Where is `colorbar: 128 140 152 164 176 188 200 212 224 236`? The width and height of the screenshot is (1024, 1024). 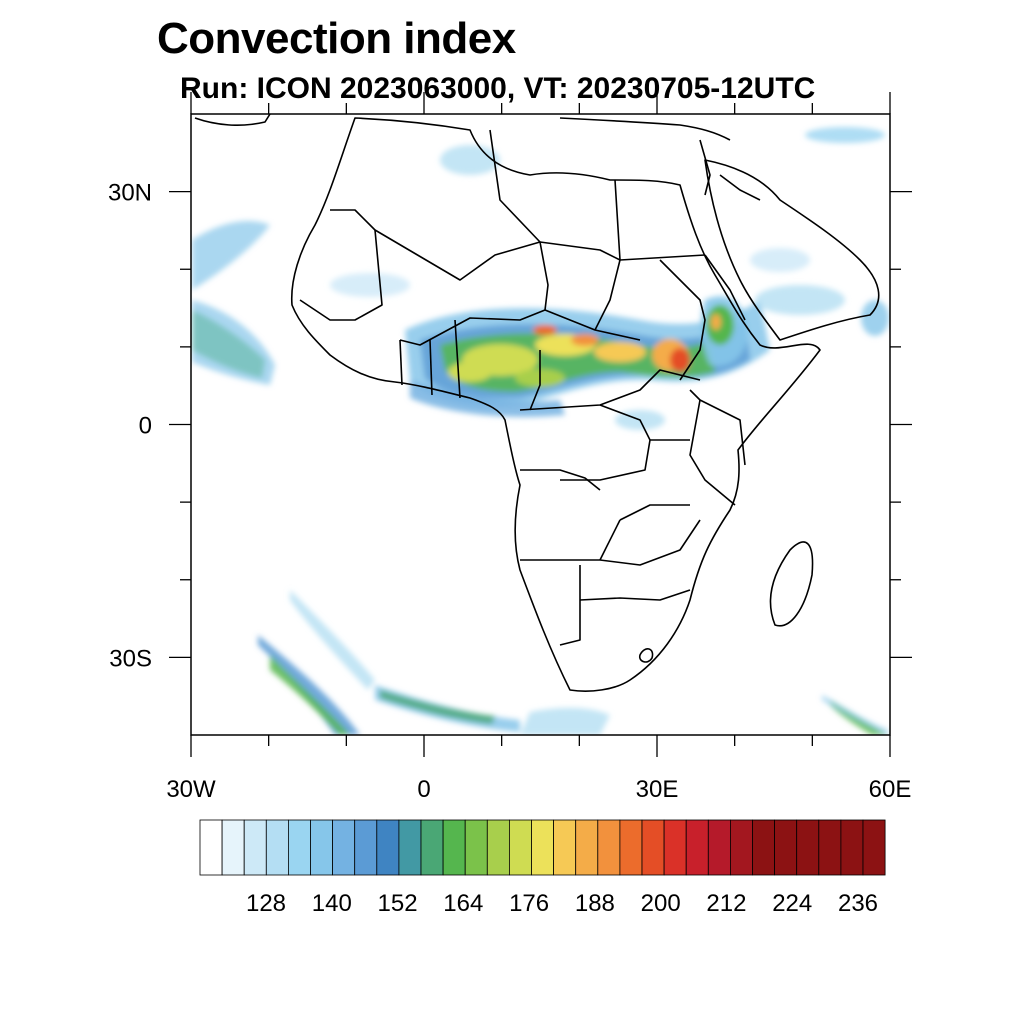
colorbar: 128 140 152 164 176 188 200 212 224 236 is located at coordinates (542, 868).